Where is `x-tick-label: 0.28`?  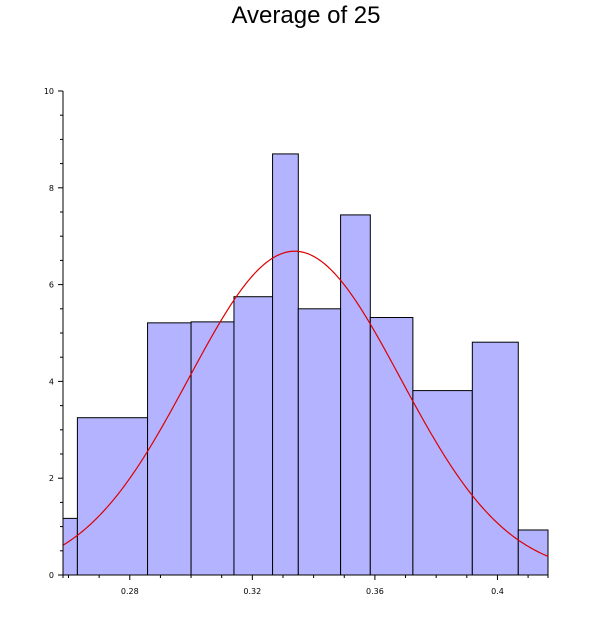 x-tick-label: 0.28 is located at coordinates (130, 591).